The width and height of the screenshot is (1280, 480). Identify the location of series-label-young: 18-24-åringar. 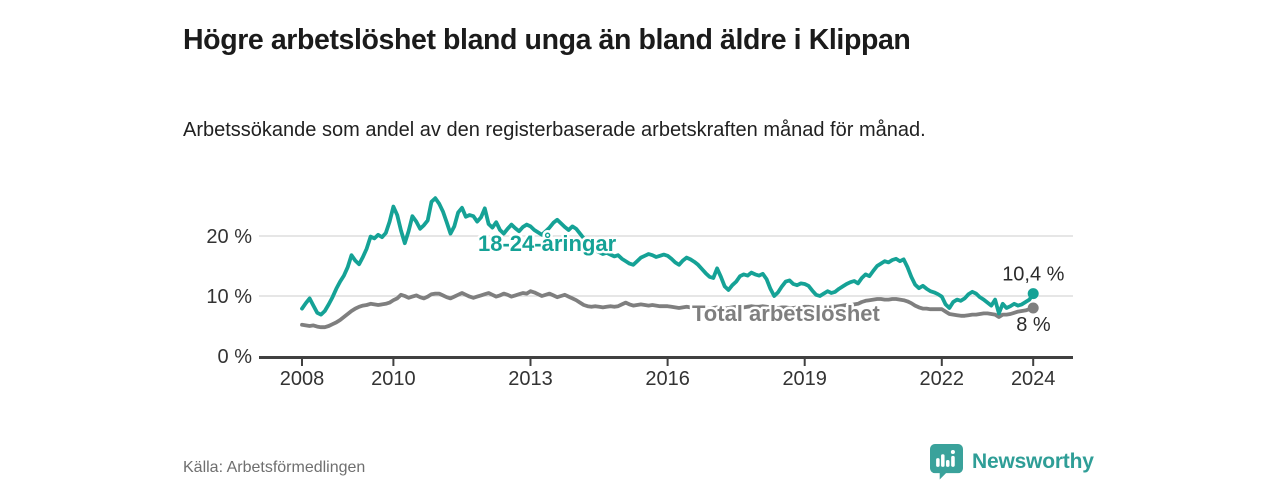
(547, 243).